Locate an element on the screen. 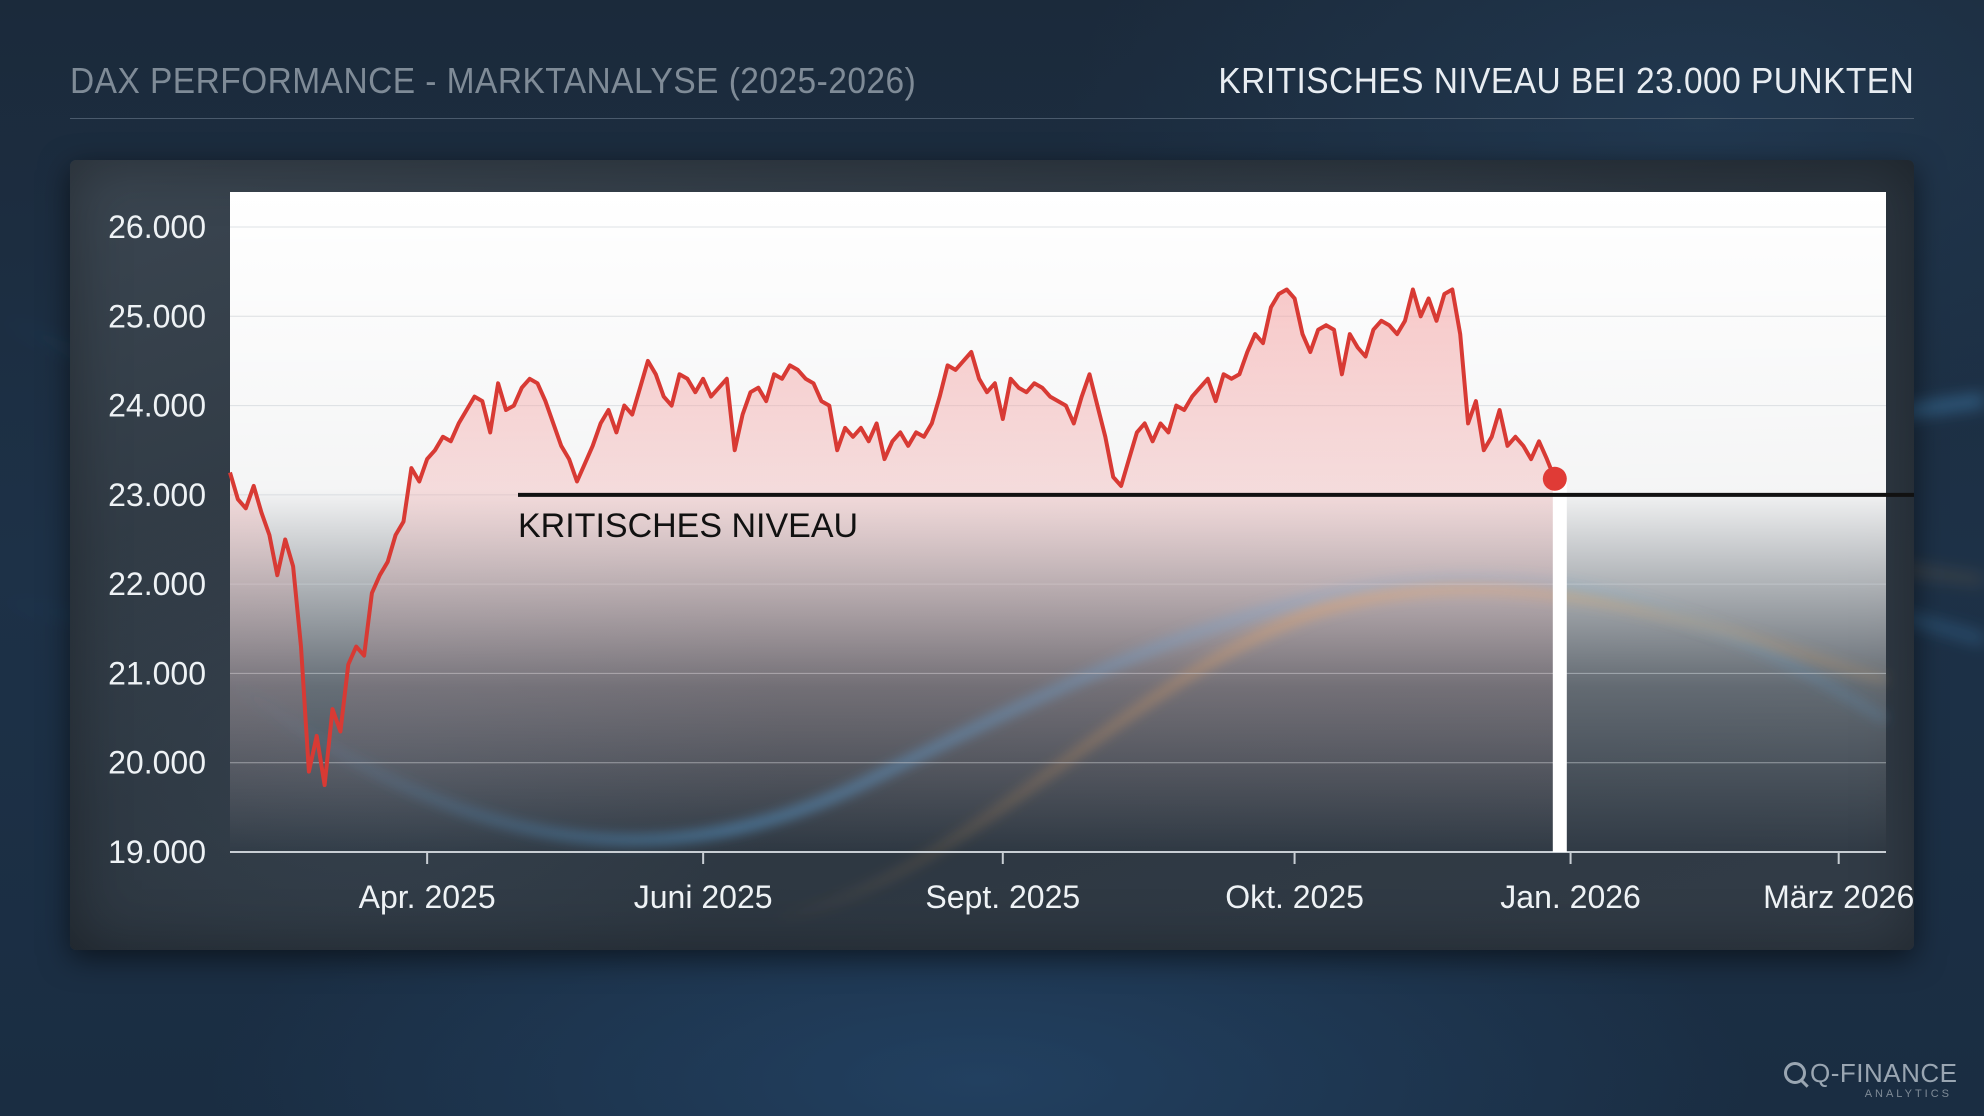 This screenshot has width=1984, height=1116. y-tick-label: 26.000 is located at coordinates (157, 227).